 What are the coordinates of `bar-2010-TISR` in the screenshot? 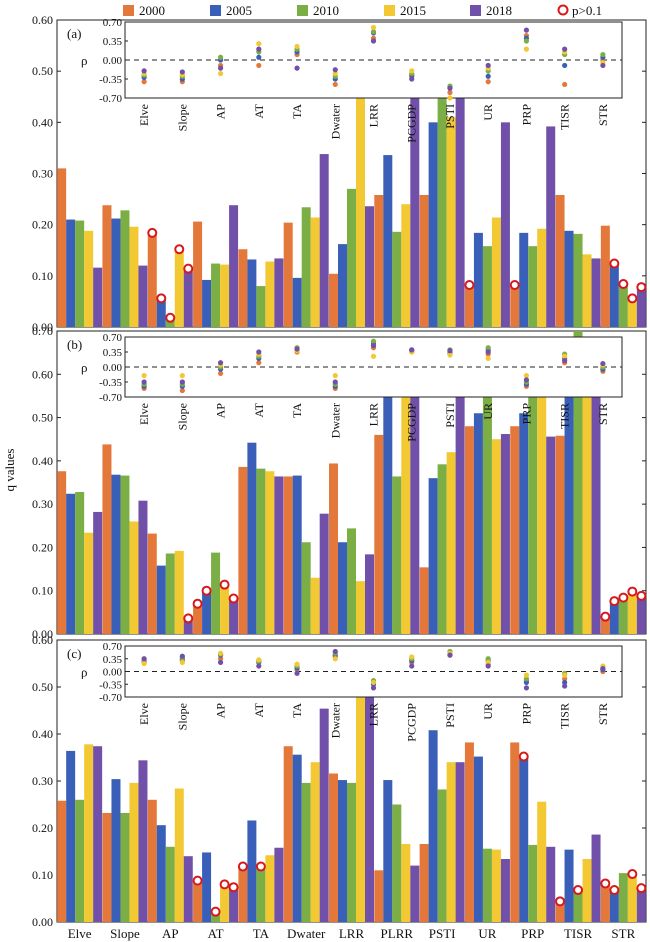 It's located at (578, 482).